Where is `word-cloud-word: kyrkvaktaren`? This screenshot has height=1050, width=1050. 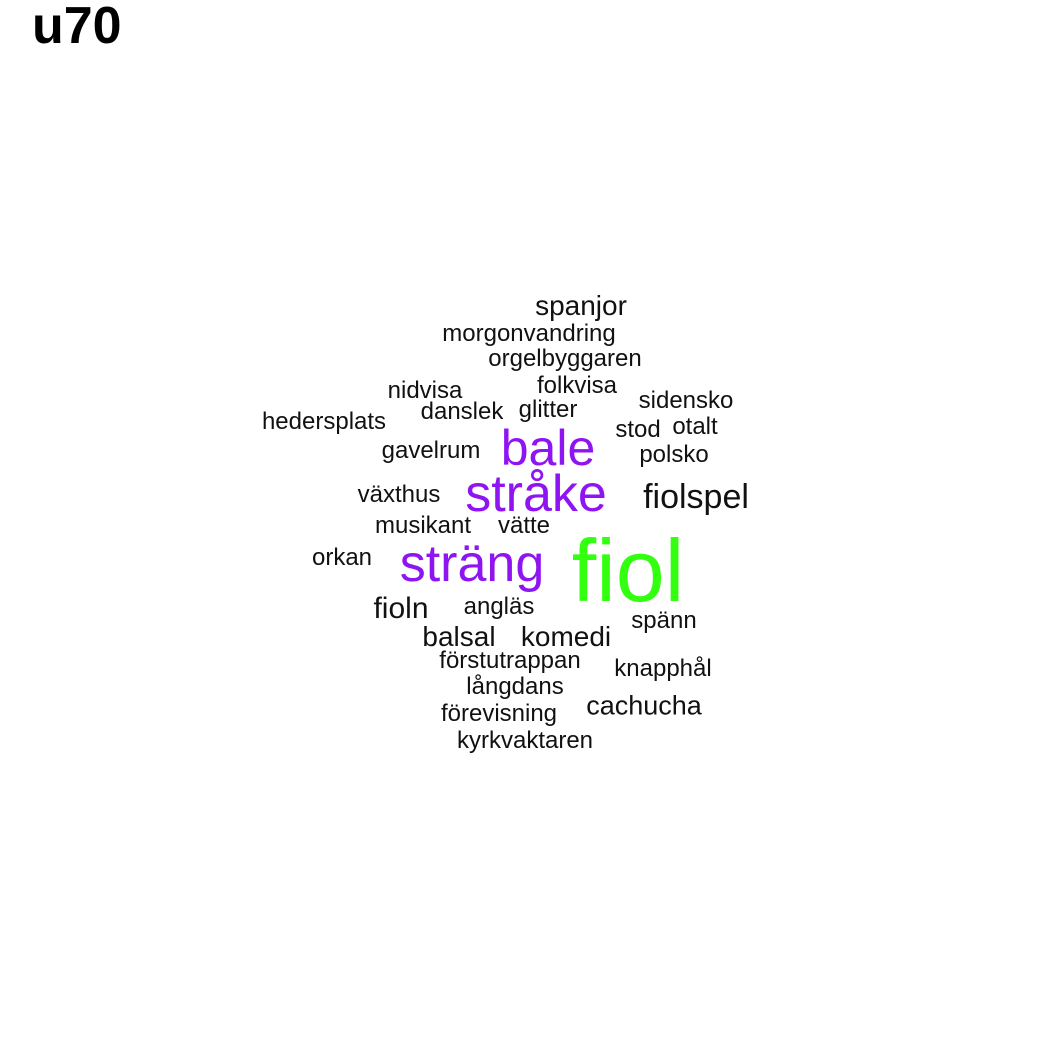 word-cloud-word: kyrkvaktaren is located at coordinates (525, 740).